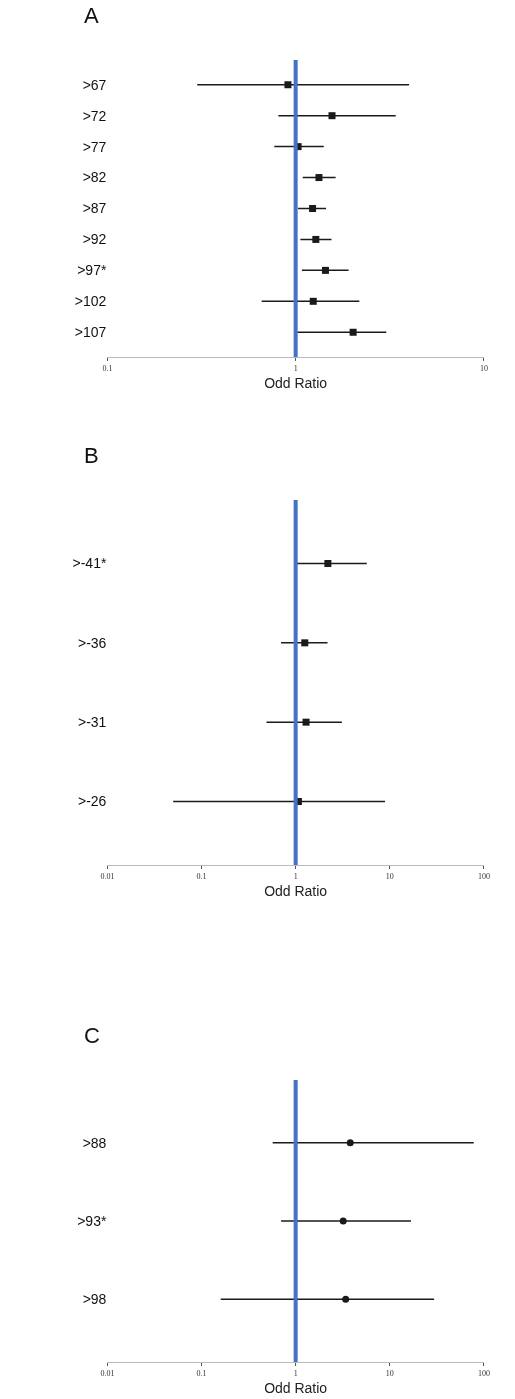 The width and height of the screenshot is (515, 1399). I want to click on y-tick-label: >-26, so click(92, 801).